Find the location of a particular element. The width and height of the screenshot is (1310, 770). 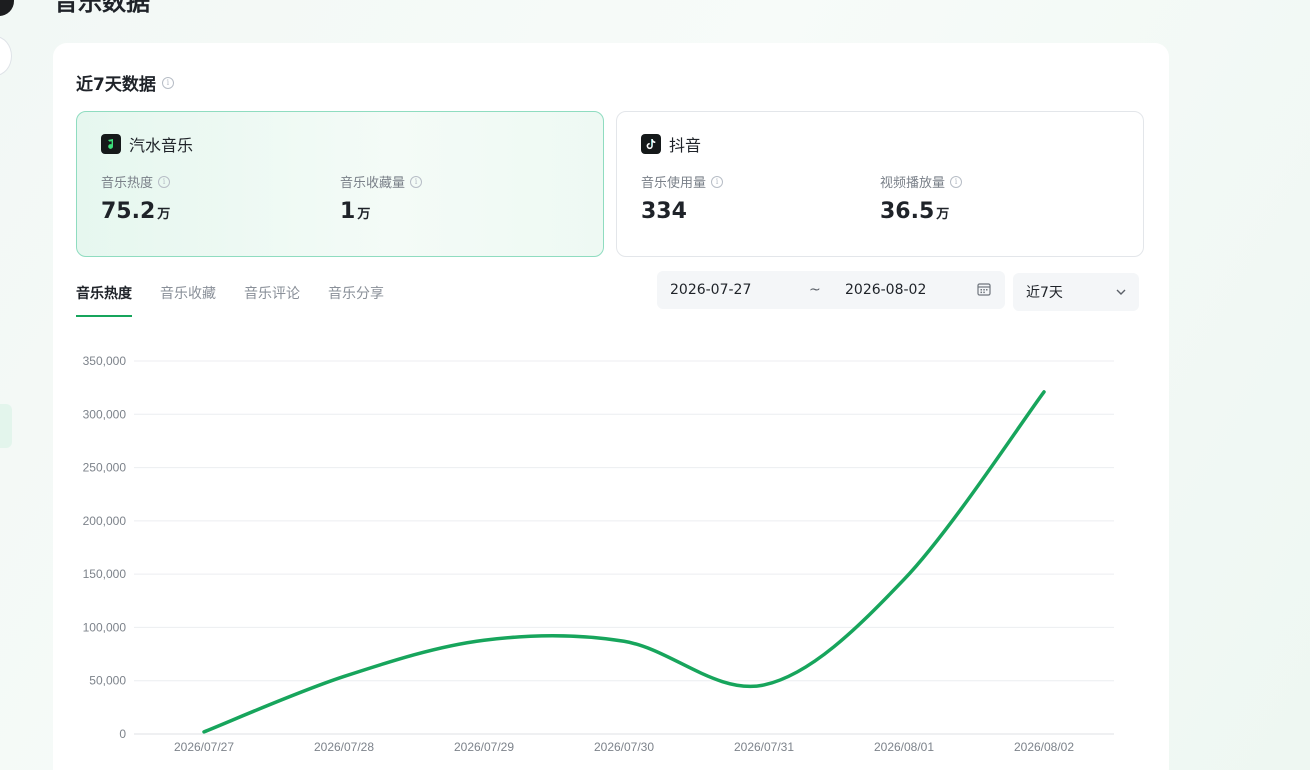

metric-value-row: 36.5 万 is located at coordinates (921, 211).